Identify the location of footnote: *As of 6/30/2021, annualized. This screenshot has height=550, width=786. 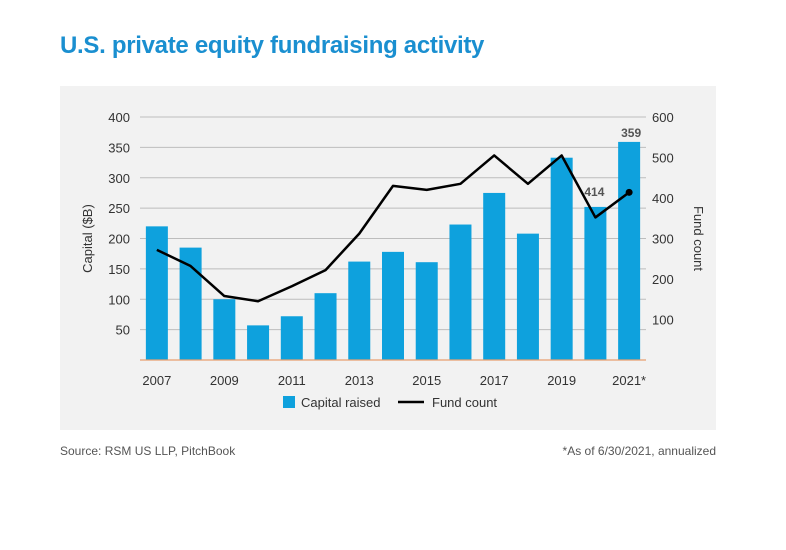
(639, 451).